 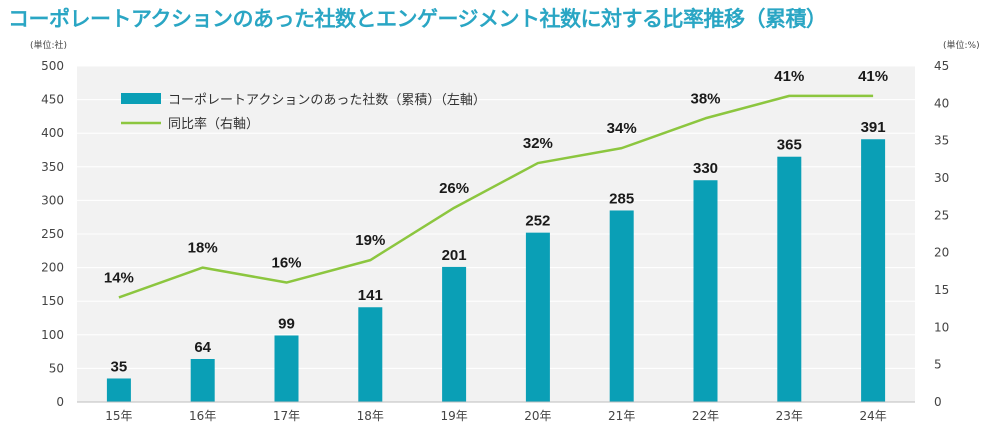 I want to click on x-axis-tick: 16年, so click(x=202, y=416).